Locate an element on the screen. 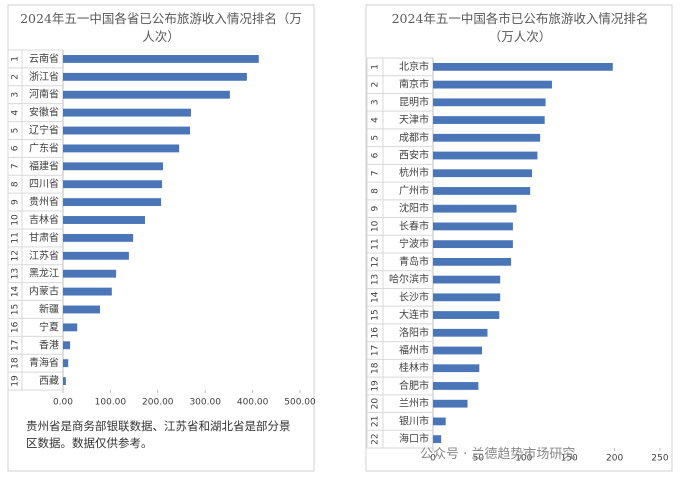  y-tick-label: 昆明市 is located at coordinates (414, 101).